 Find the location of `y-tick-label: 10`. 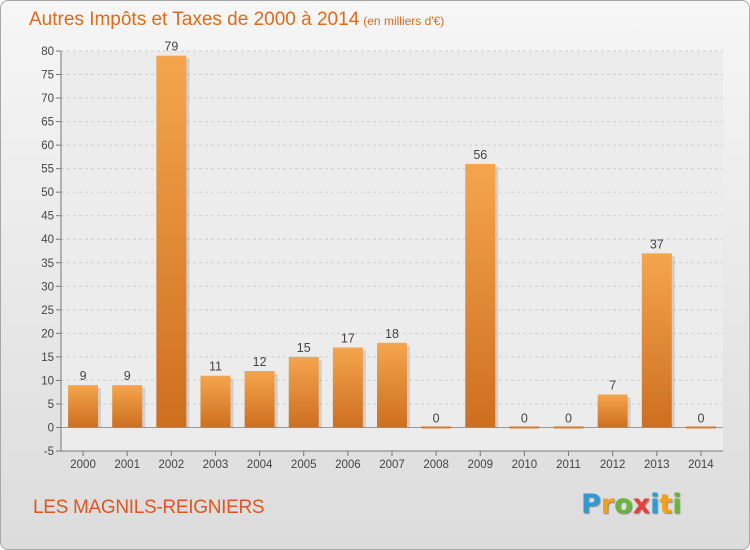

y-tick-label: 10 is located at coordinates (47, 381).